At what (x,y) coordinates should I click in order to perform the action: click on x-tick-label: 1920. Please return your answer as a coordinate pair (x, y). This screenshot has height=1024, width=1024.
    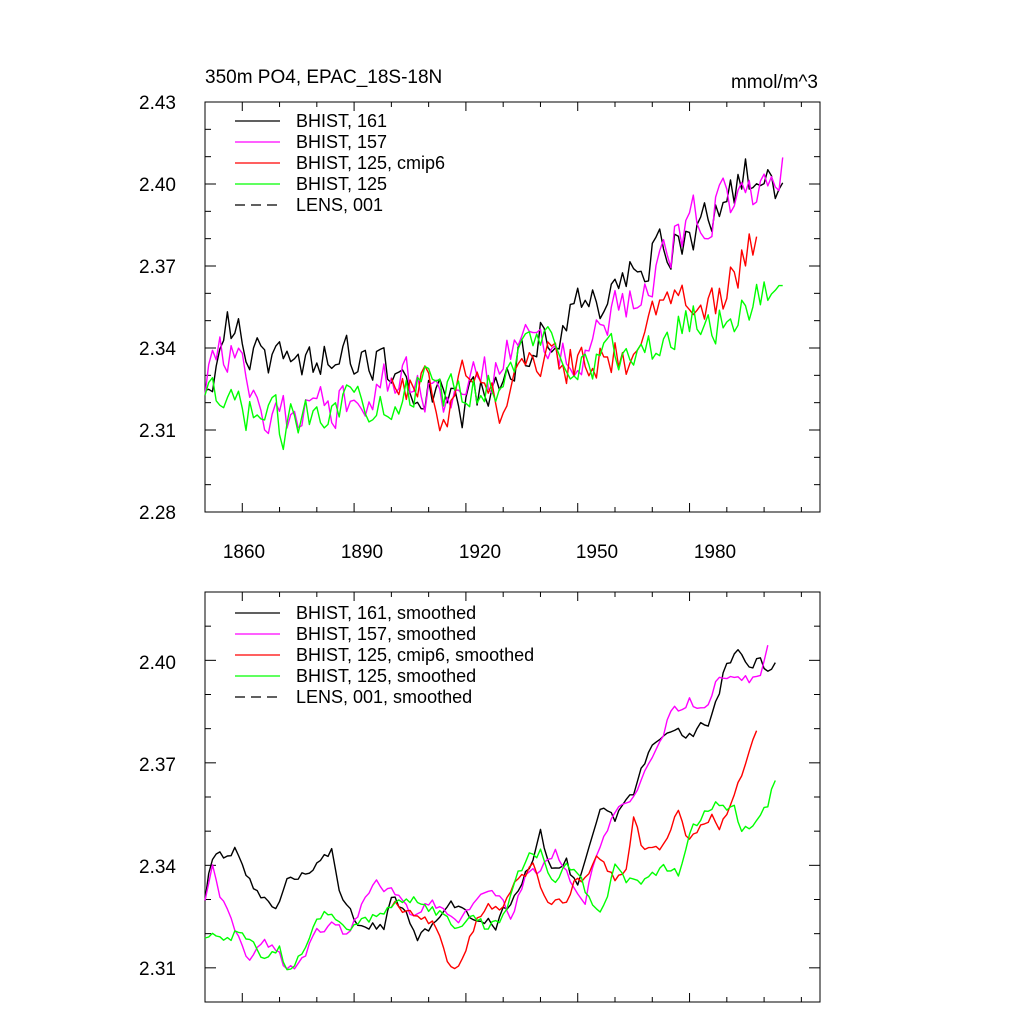
    Looking at the image, I should click on (480, 552).